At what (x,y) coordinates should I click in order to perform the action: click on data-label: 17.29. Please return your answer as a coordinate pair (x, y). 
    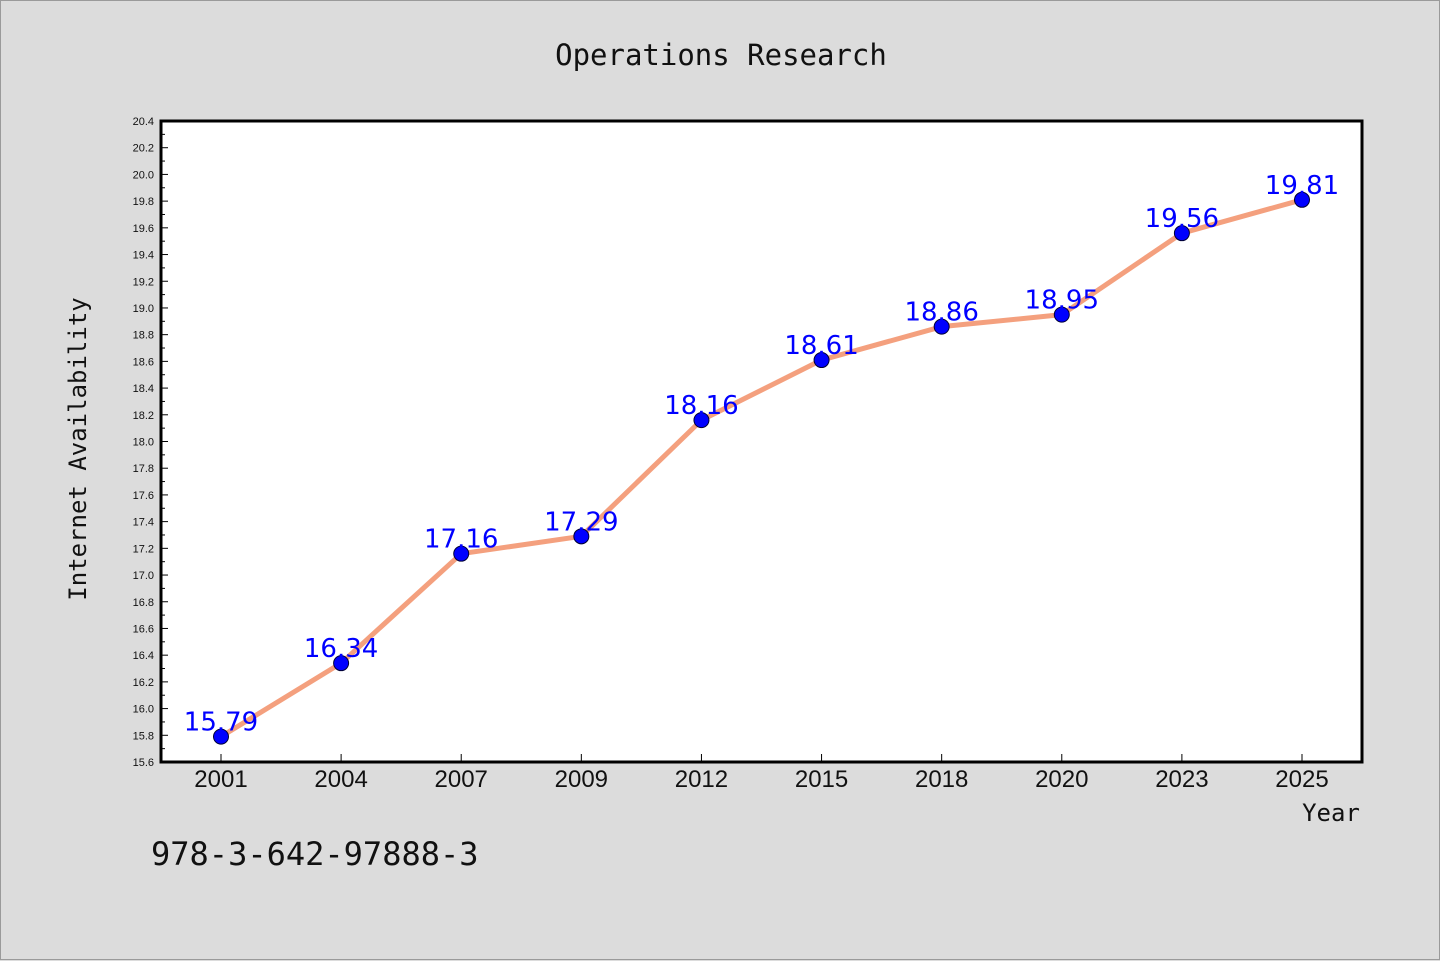
    Looking at the image, I should click on (581, 522).